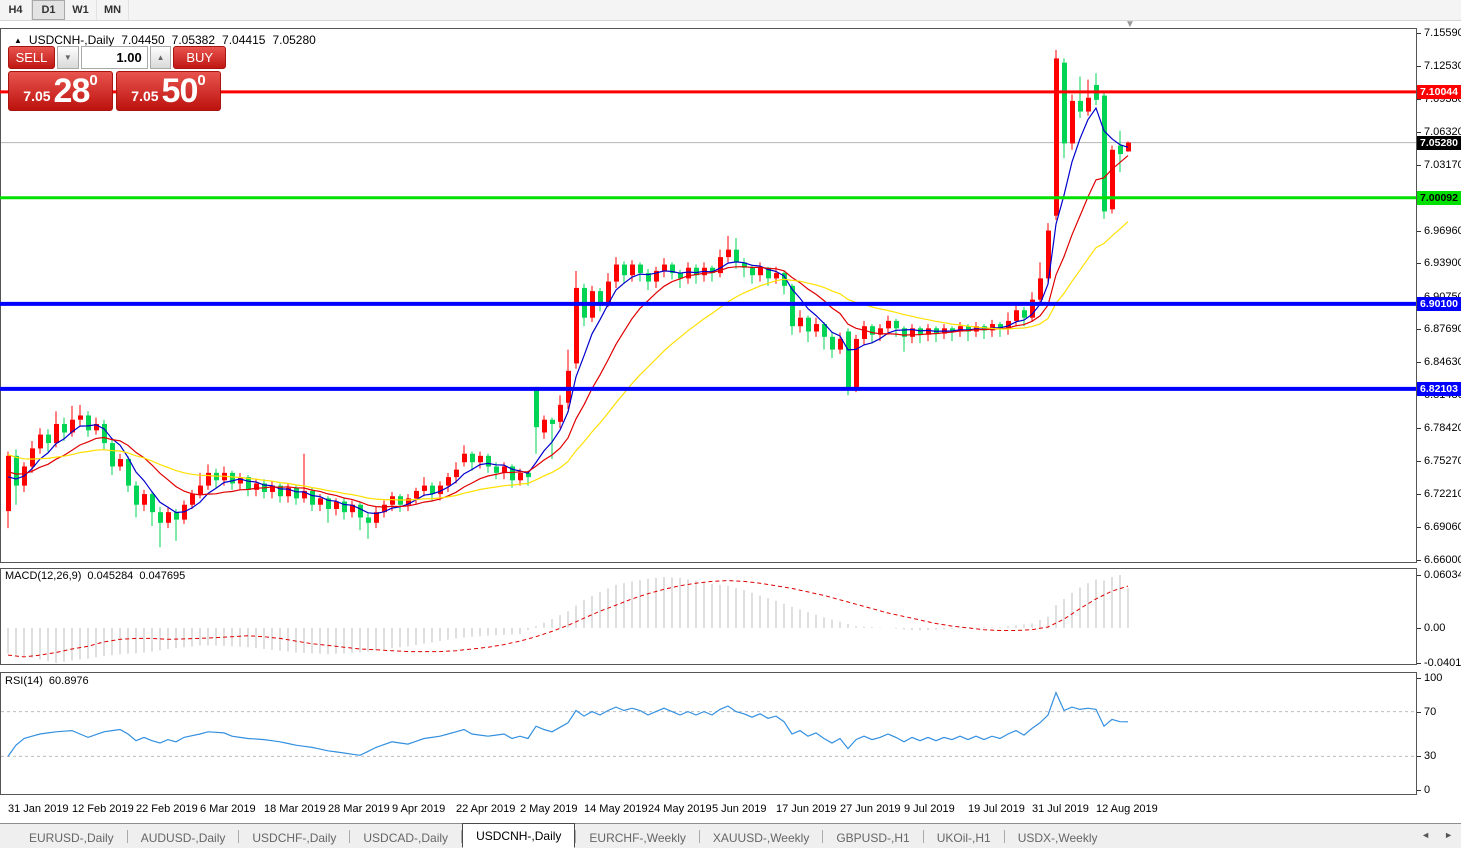 This screenshot has height=850, width=1461. What do you see at coordinates (48, 10) in the screenshot?
I see `timeframe-button-d1: D1` at bounding box center [48, 10].